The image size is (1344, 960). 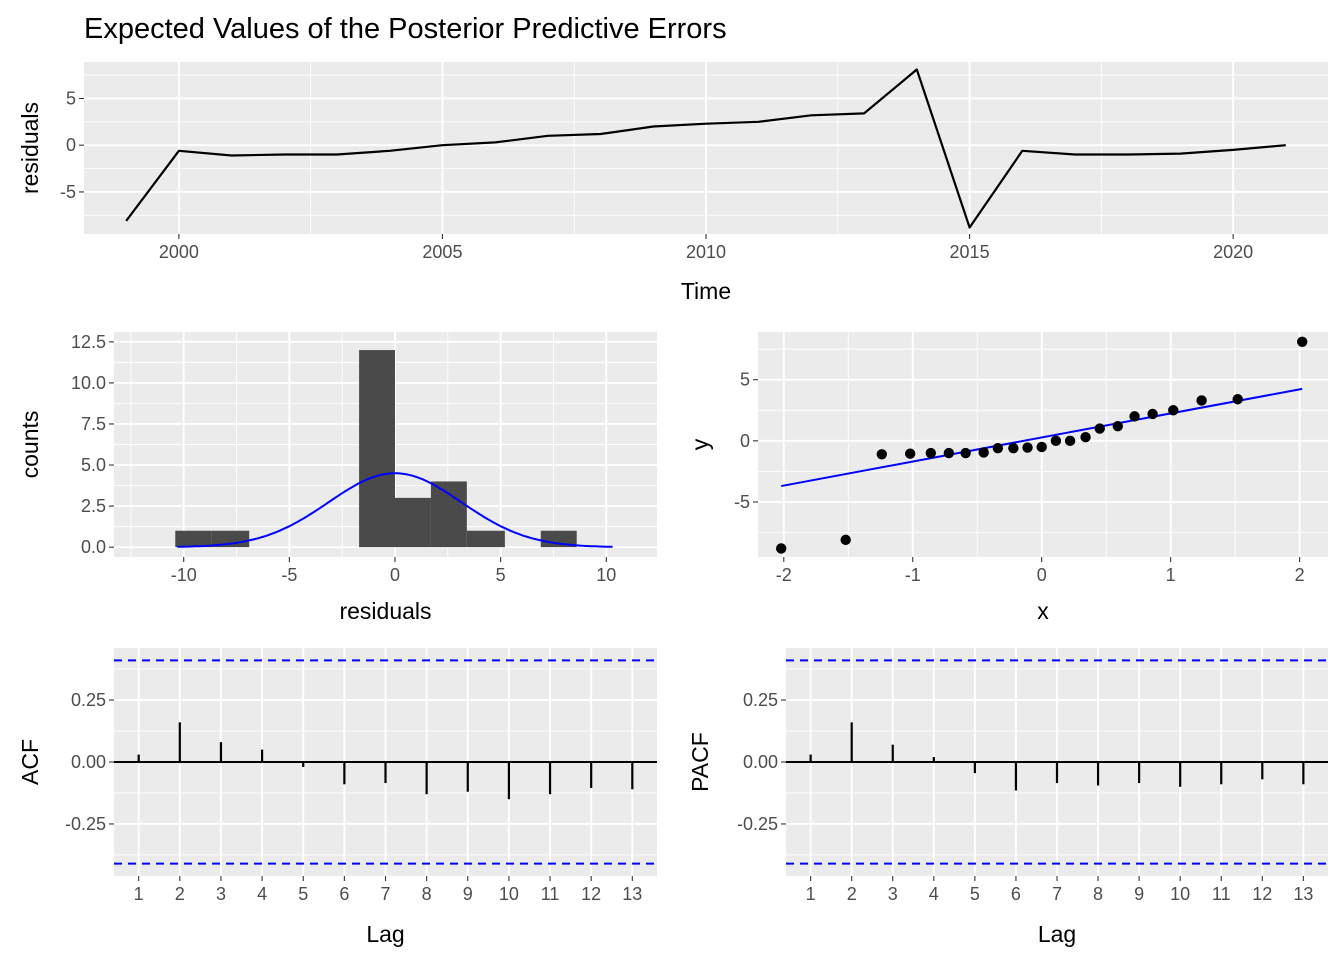 I want to click on acf-y-tick-label: -0.25, so click(x=85, y=824).